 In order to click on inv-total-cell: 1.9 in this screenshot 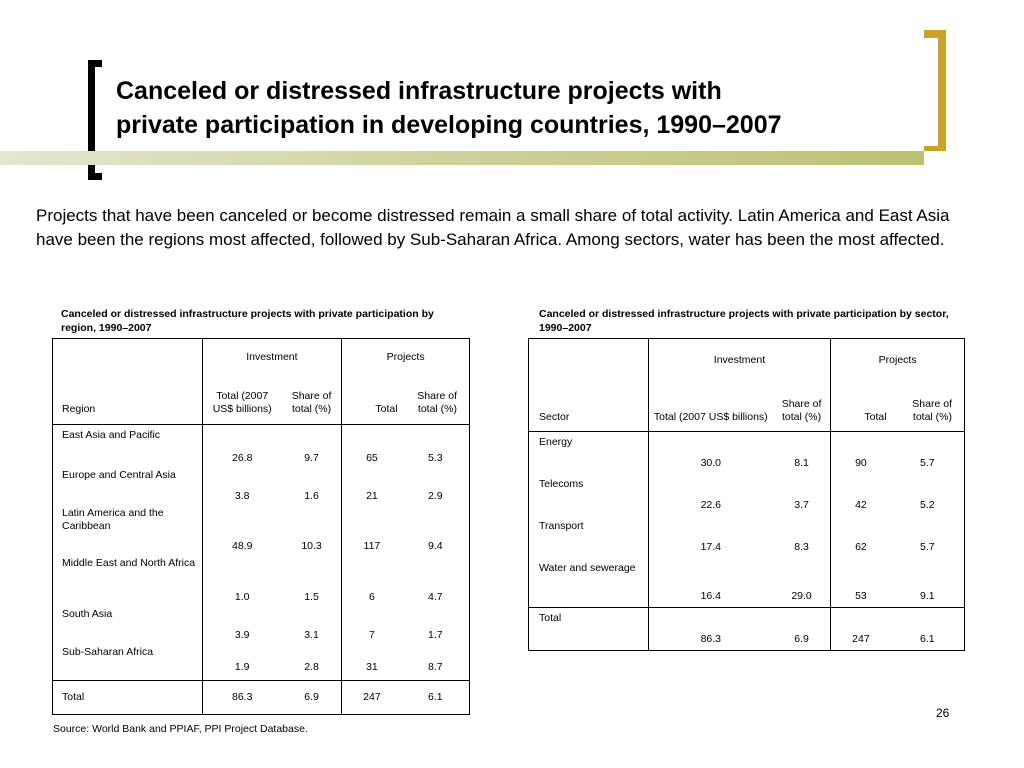, I will do `click(241, 661)`.